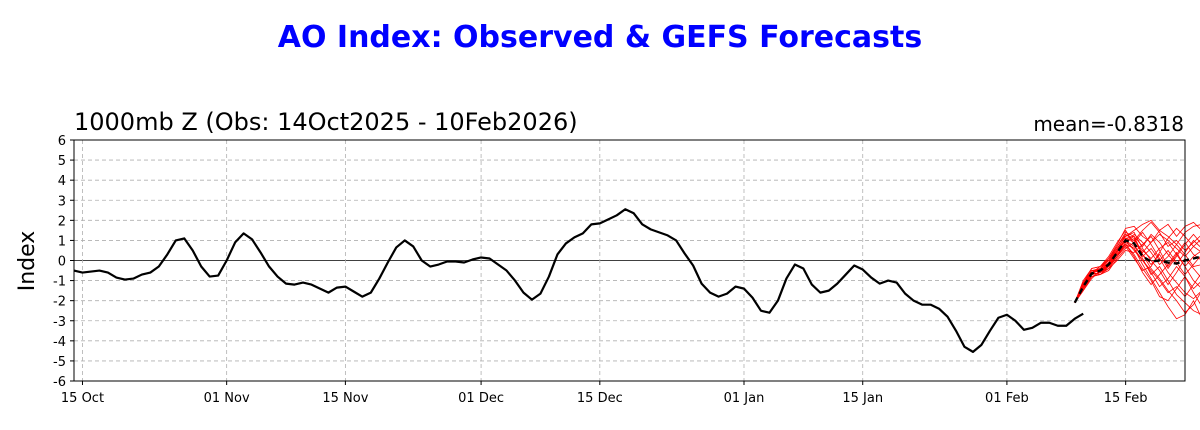 The height and width of the screenshot is (430, 1200). Describe the element at coordinates (744, 398) in the screenshot. I see `x-tick-label: 01 Jan` at that location.